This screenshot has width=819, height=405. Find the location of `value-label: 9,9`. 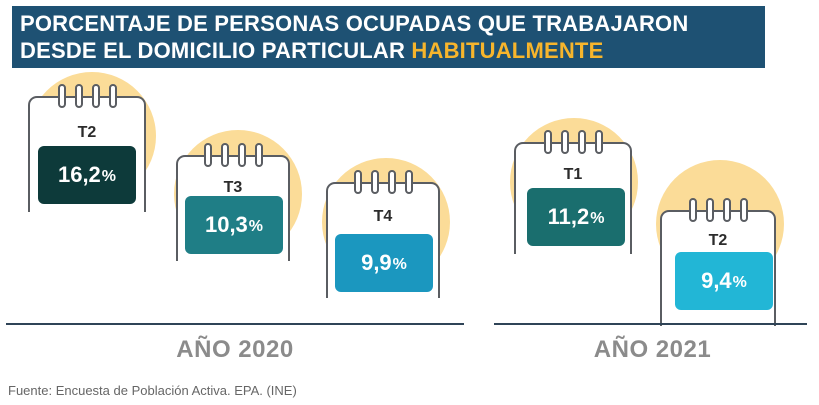

value-label: 9,9 is located at coordinates (376, 262).